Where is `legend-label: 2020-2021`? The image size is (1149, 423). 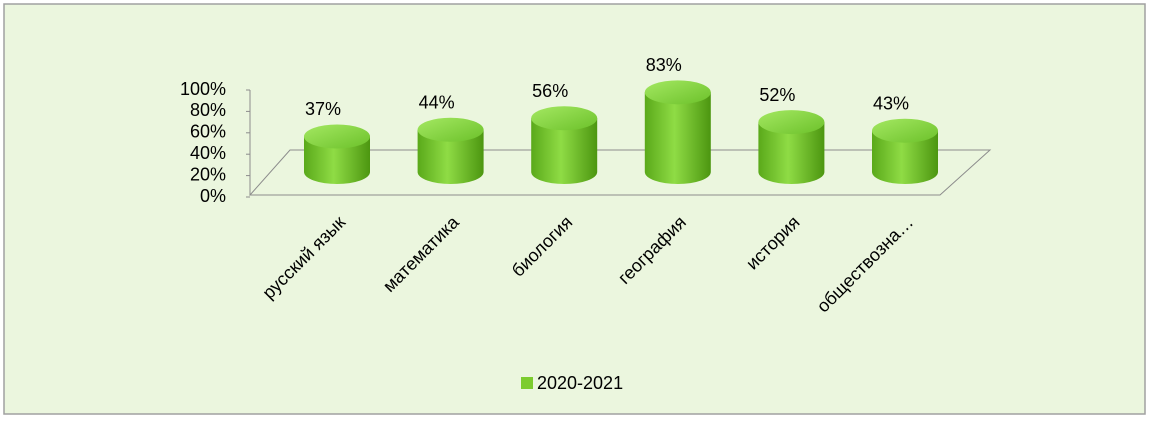 legend-label: 2020-2021 is located at coordinates (580, 383).